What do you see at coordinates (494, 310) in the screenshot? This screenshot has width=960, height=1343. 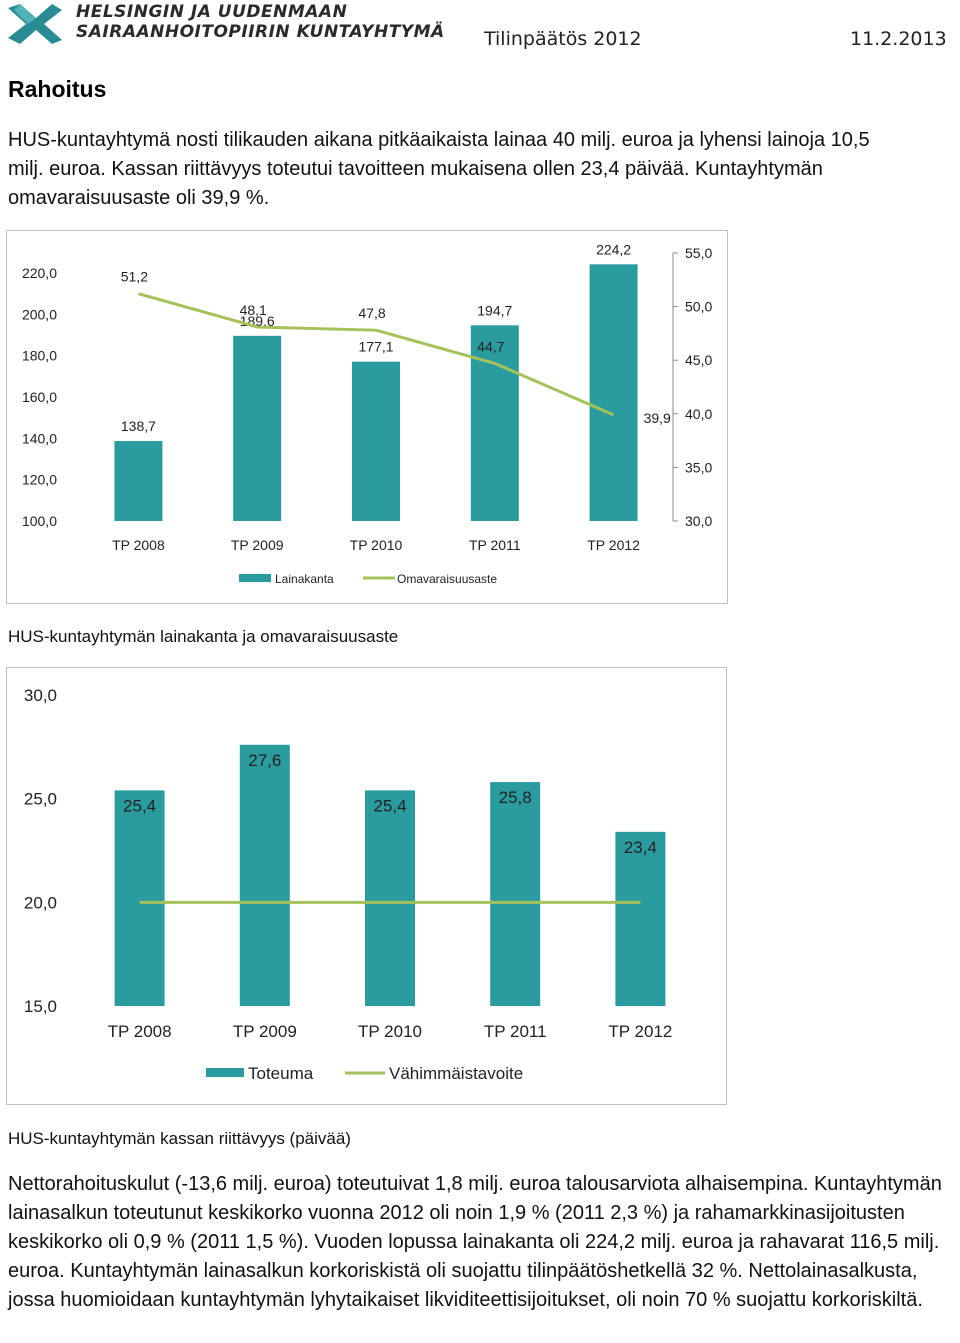 I see `bar-data-label: 194,7` at bounding box center [494, 310].